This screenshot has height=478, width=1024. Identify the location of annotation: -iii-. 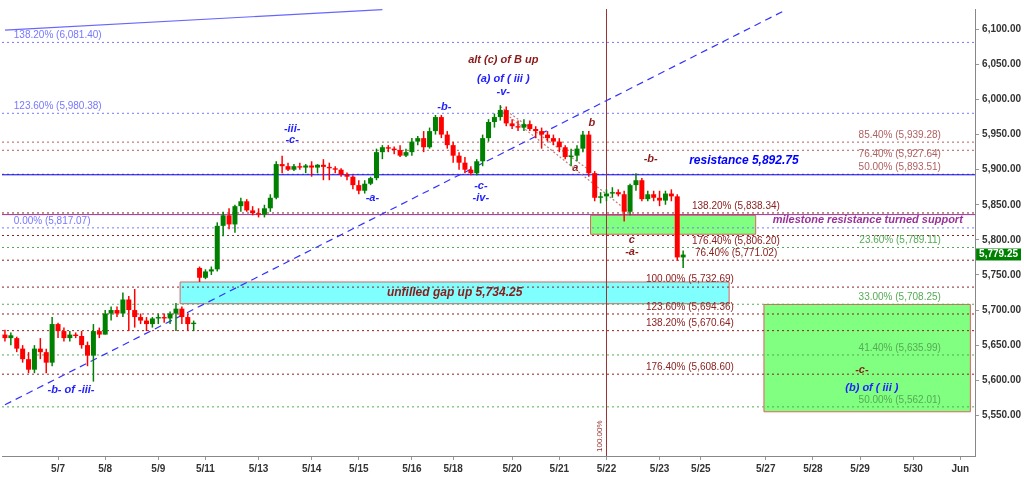
(292, 128).